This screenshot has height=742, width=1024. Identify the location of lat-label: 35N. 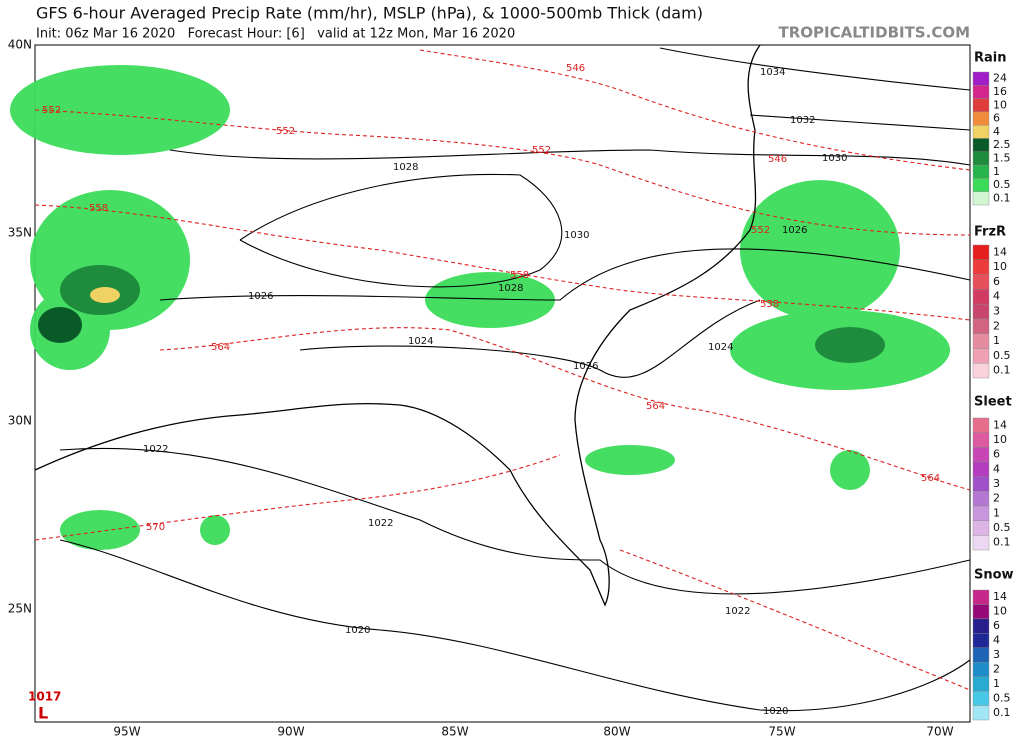
(20, 233).